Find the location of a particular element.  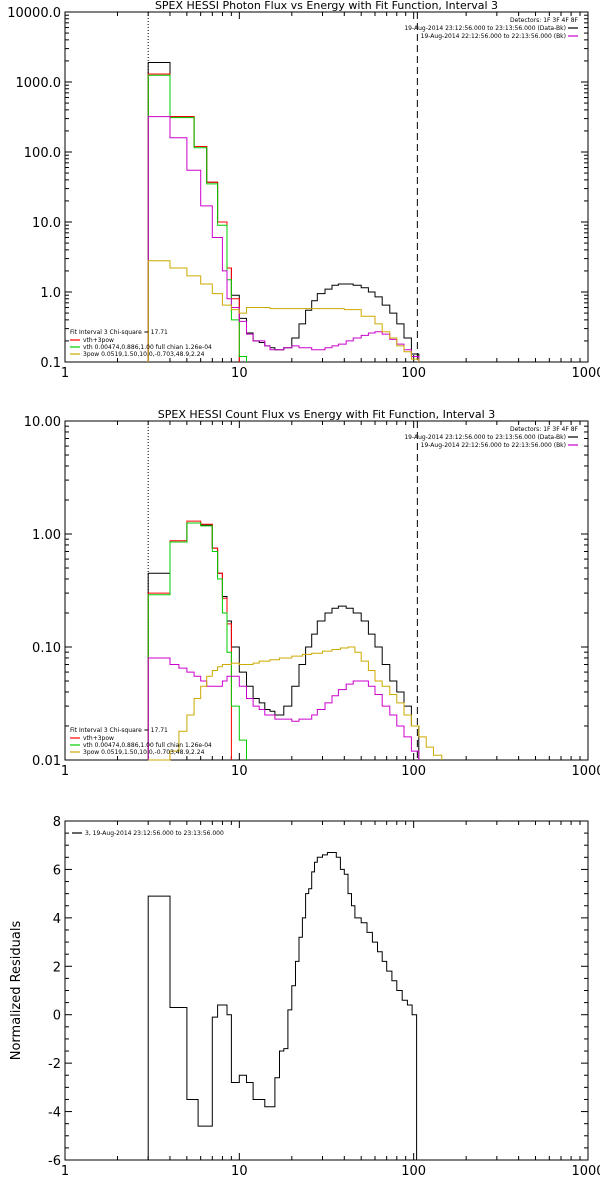

y-tick-label: -4 is located at coordinates (54, 1113).